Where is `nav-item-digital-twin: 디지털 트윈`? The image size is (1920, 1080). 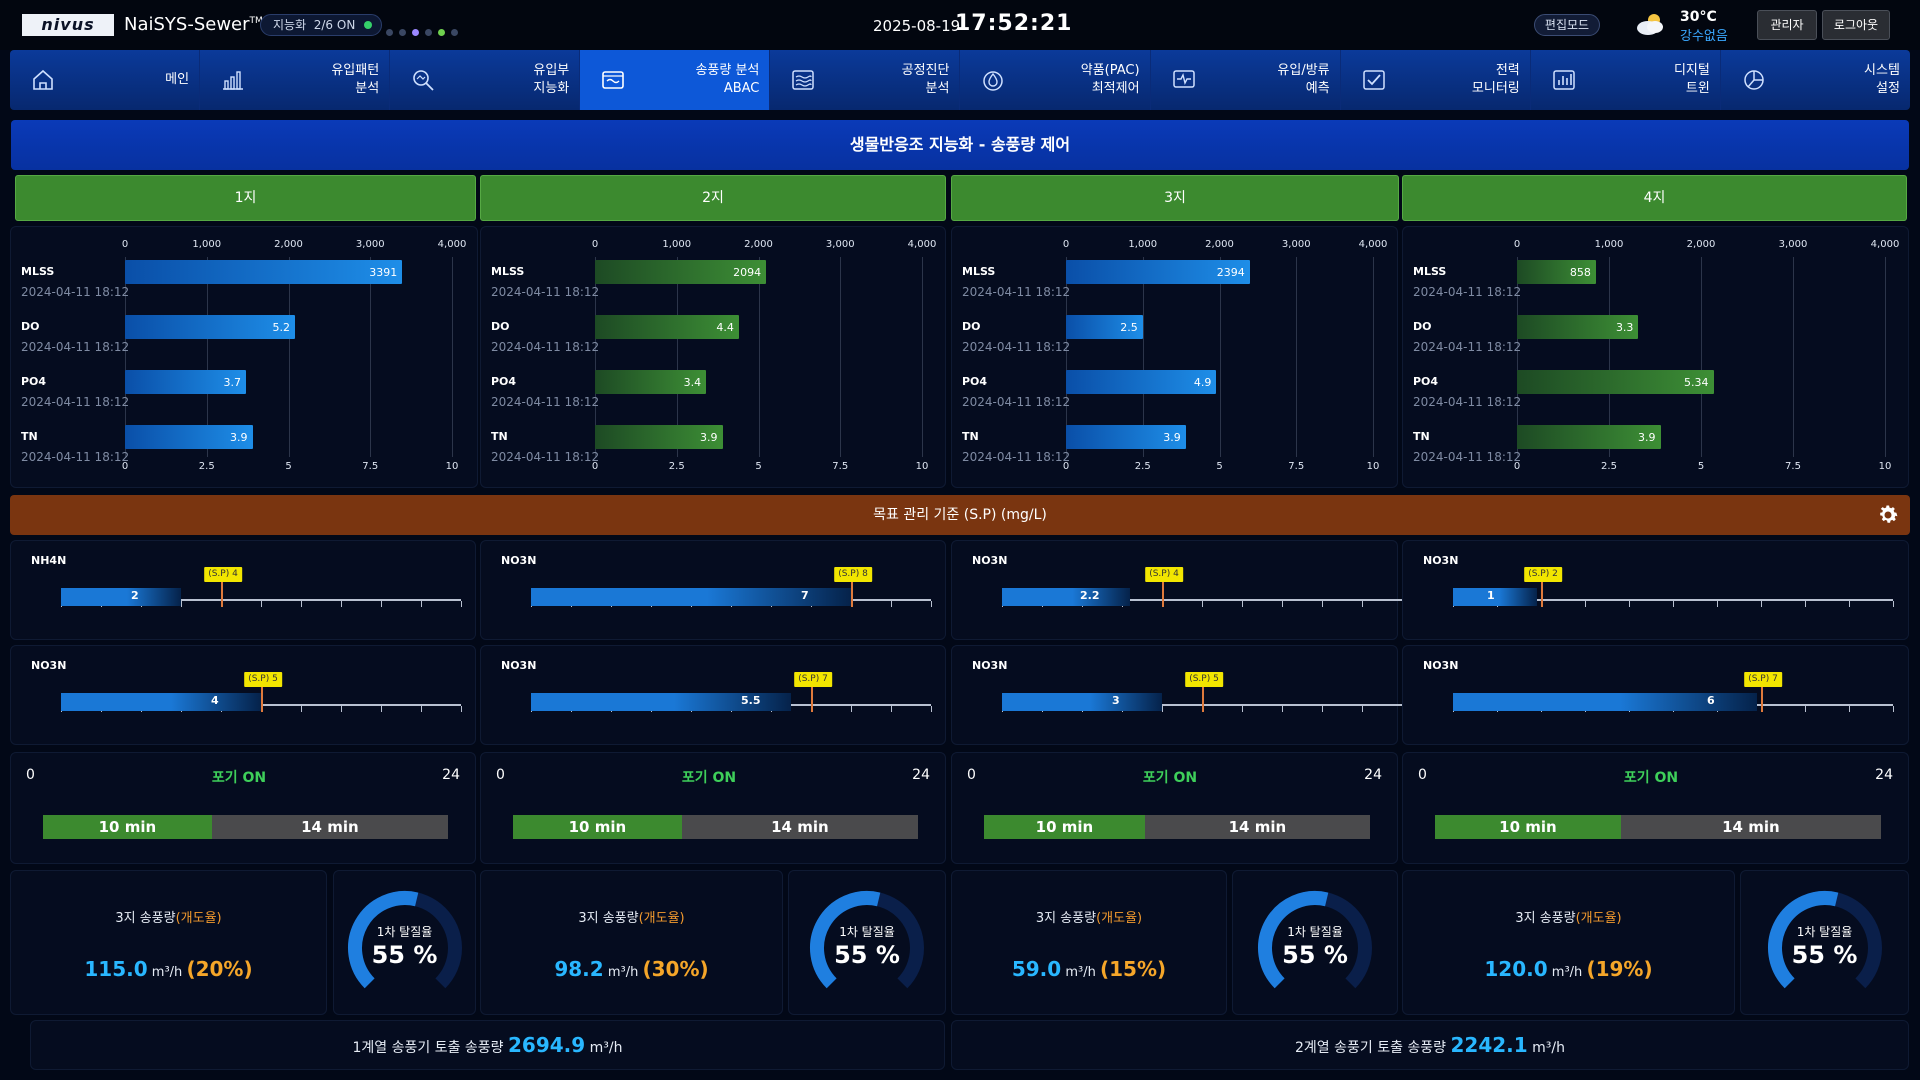
nav-item-digital-twin: 디지털 트윈 is located at coordinates (1626, 80).